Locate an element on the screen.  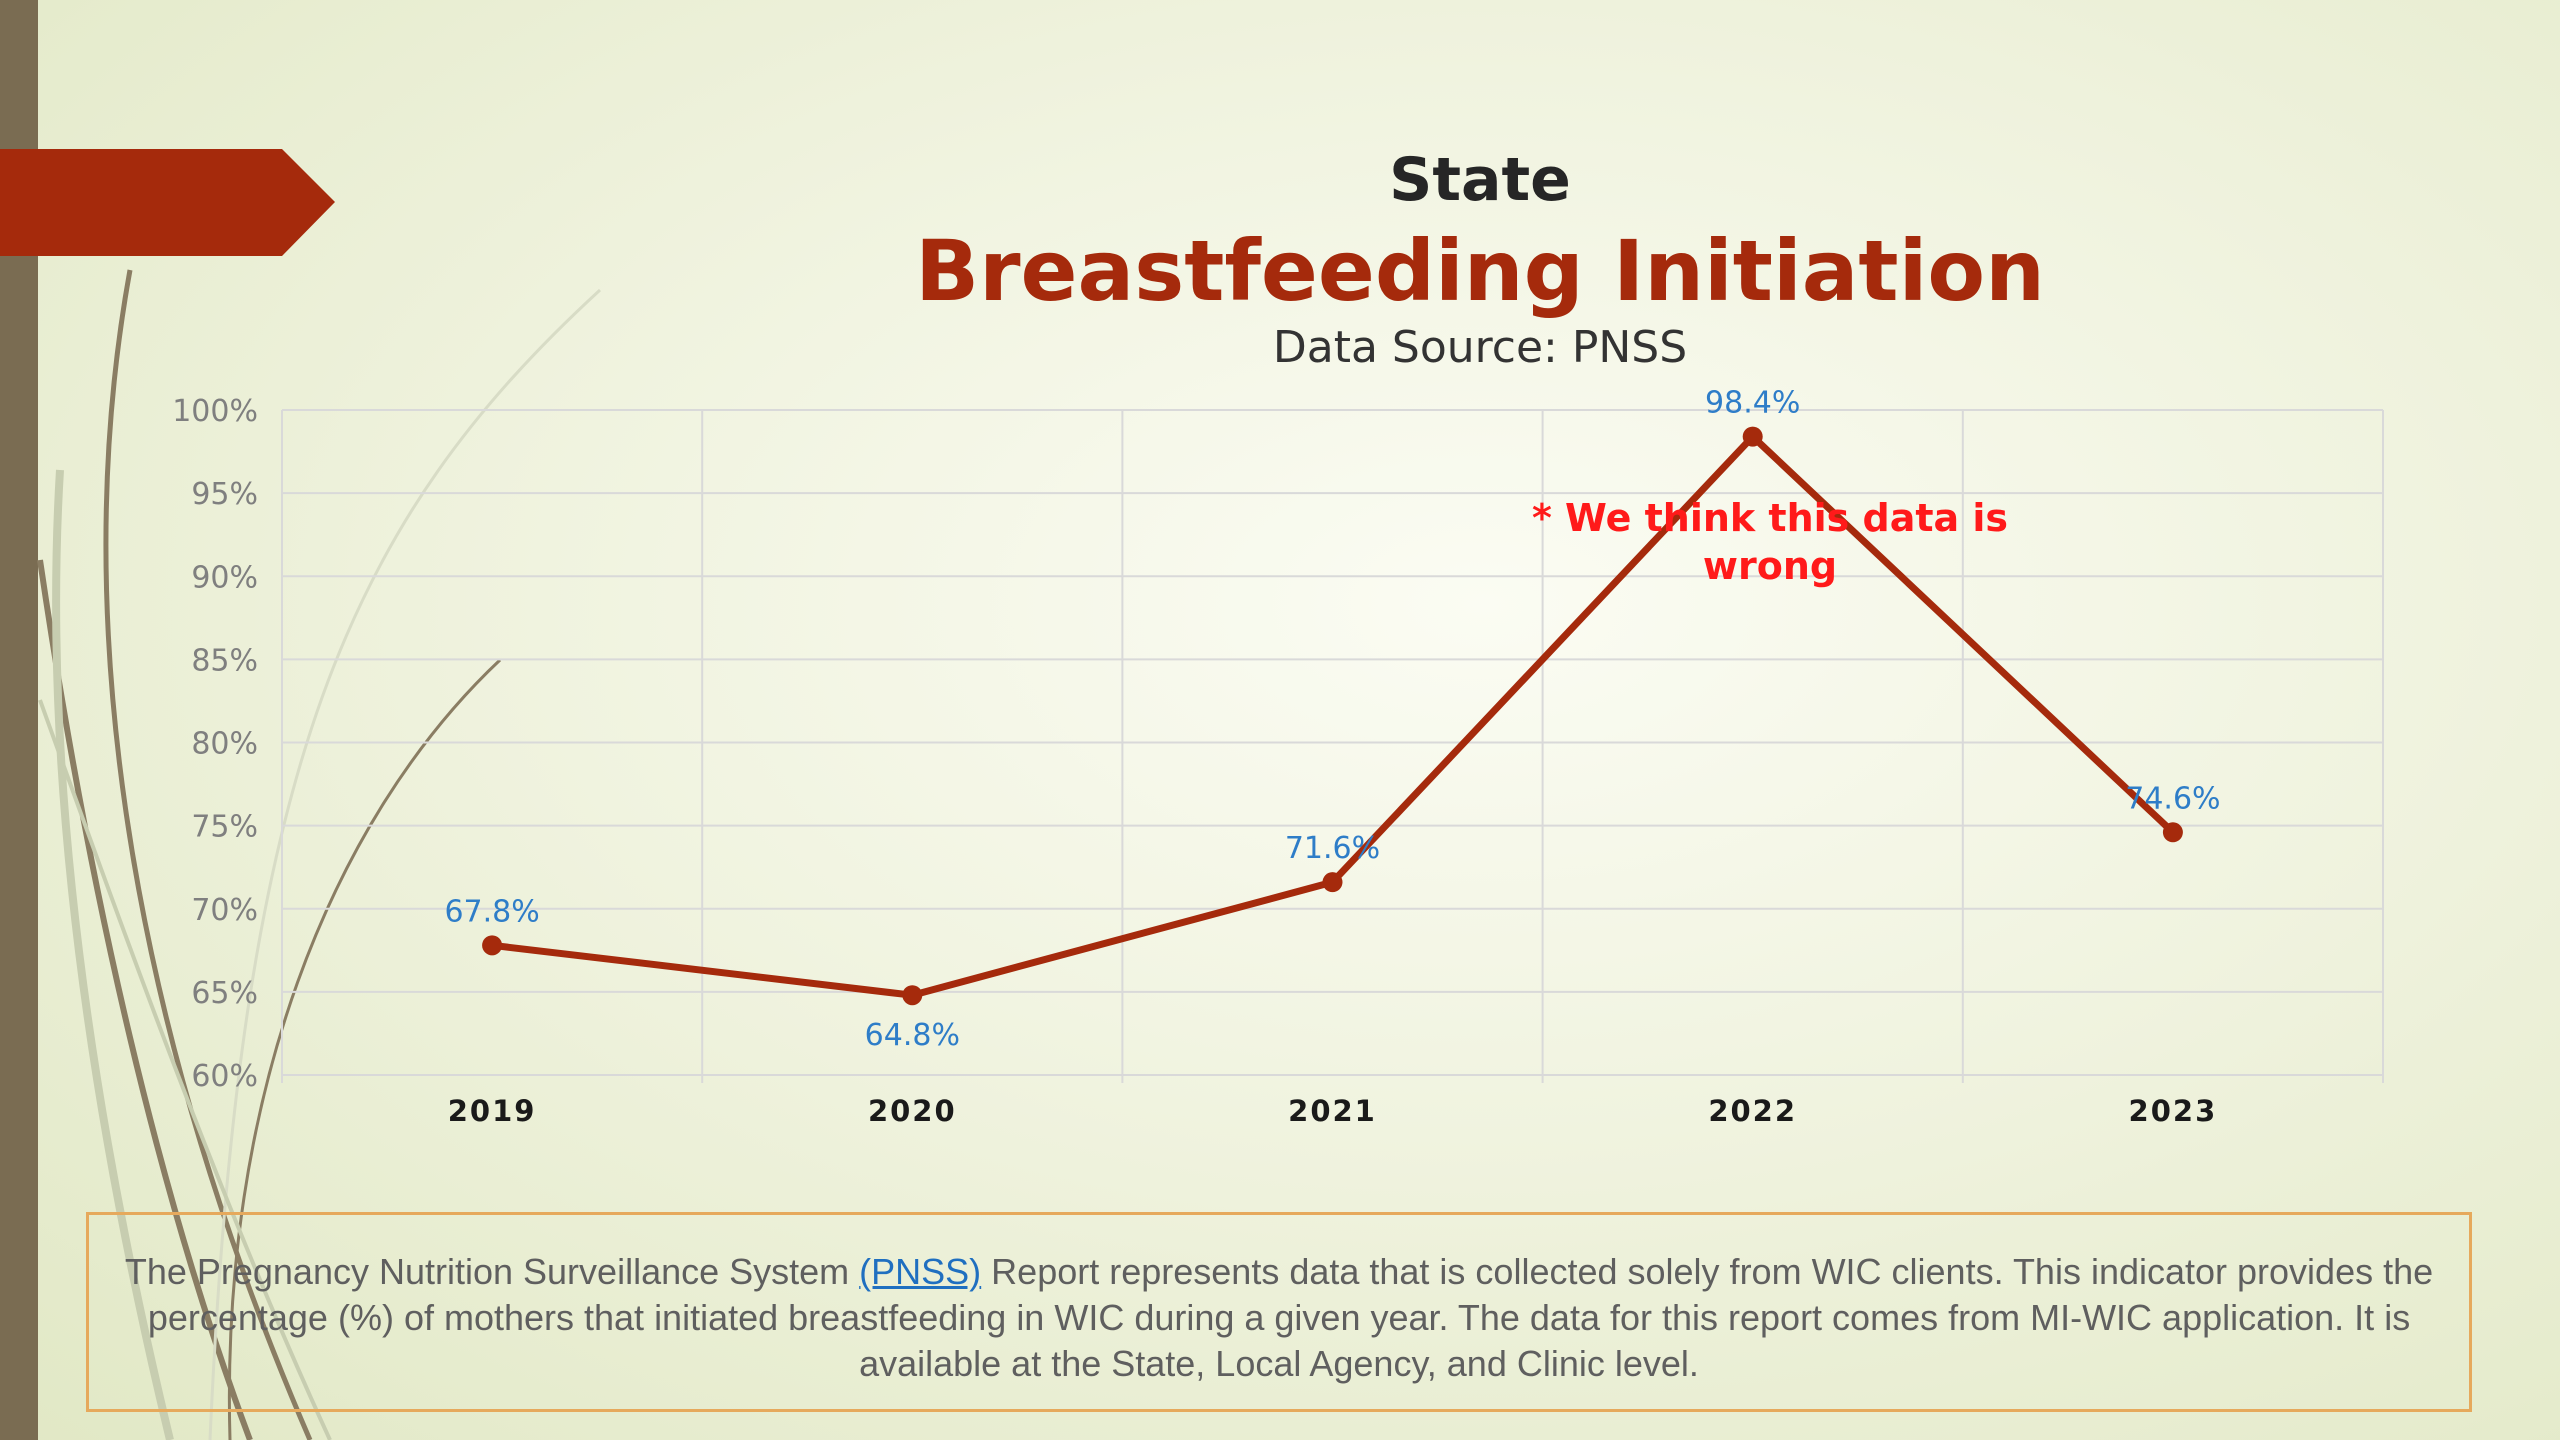
x-axis: 2019 2020 2021 2022 2023 is located at coordinates (1333, 1111).